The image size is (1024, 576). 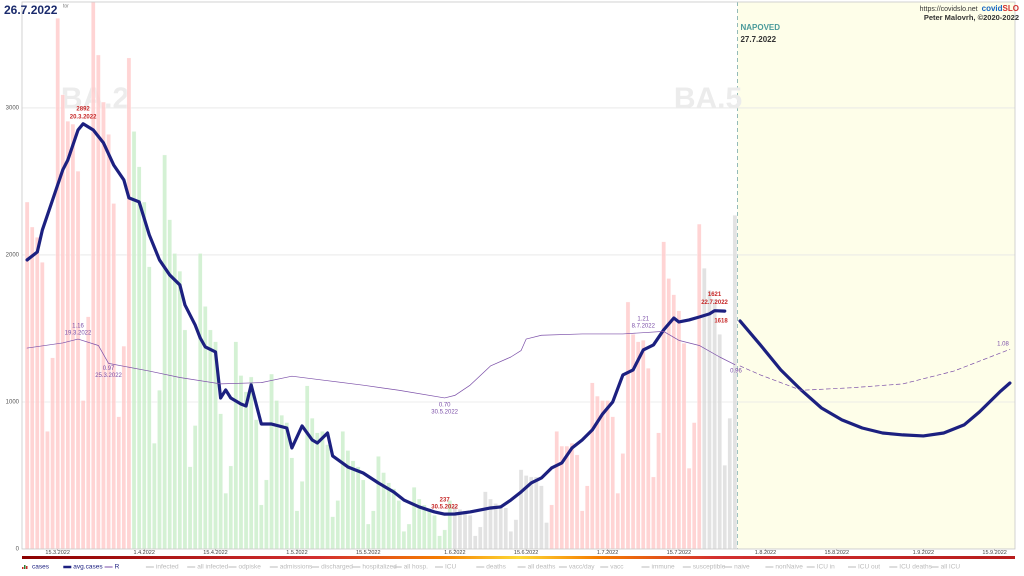 What do you see at coordinates (742, 567) in the screenshot?
I see `legend-label: naive` at bounding box center [742, 567].